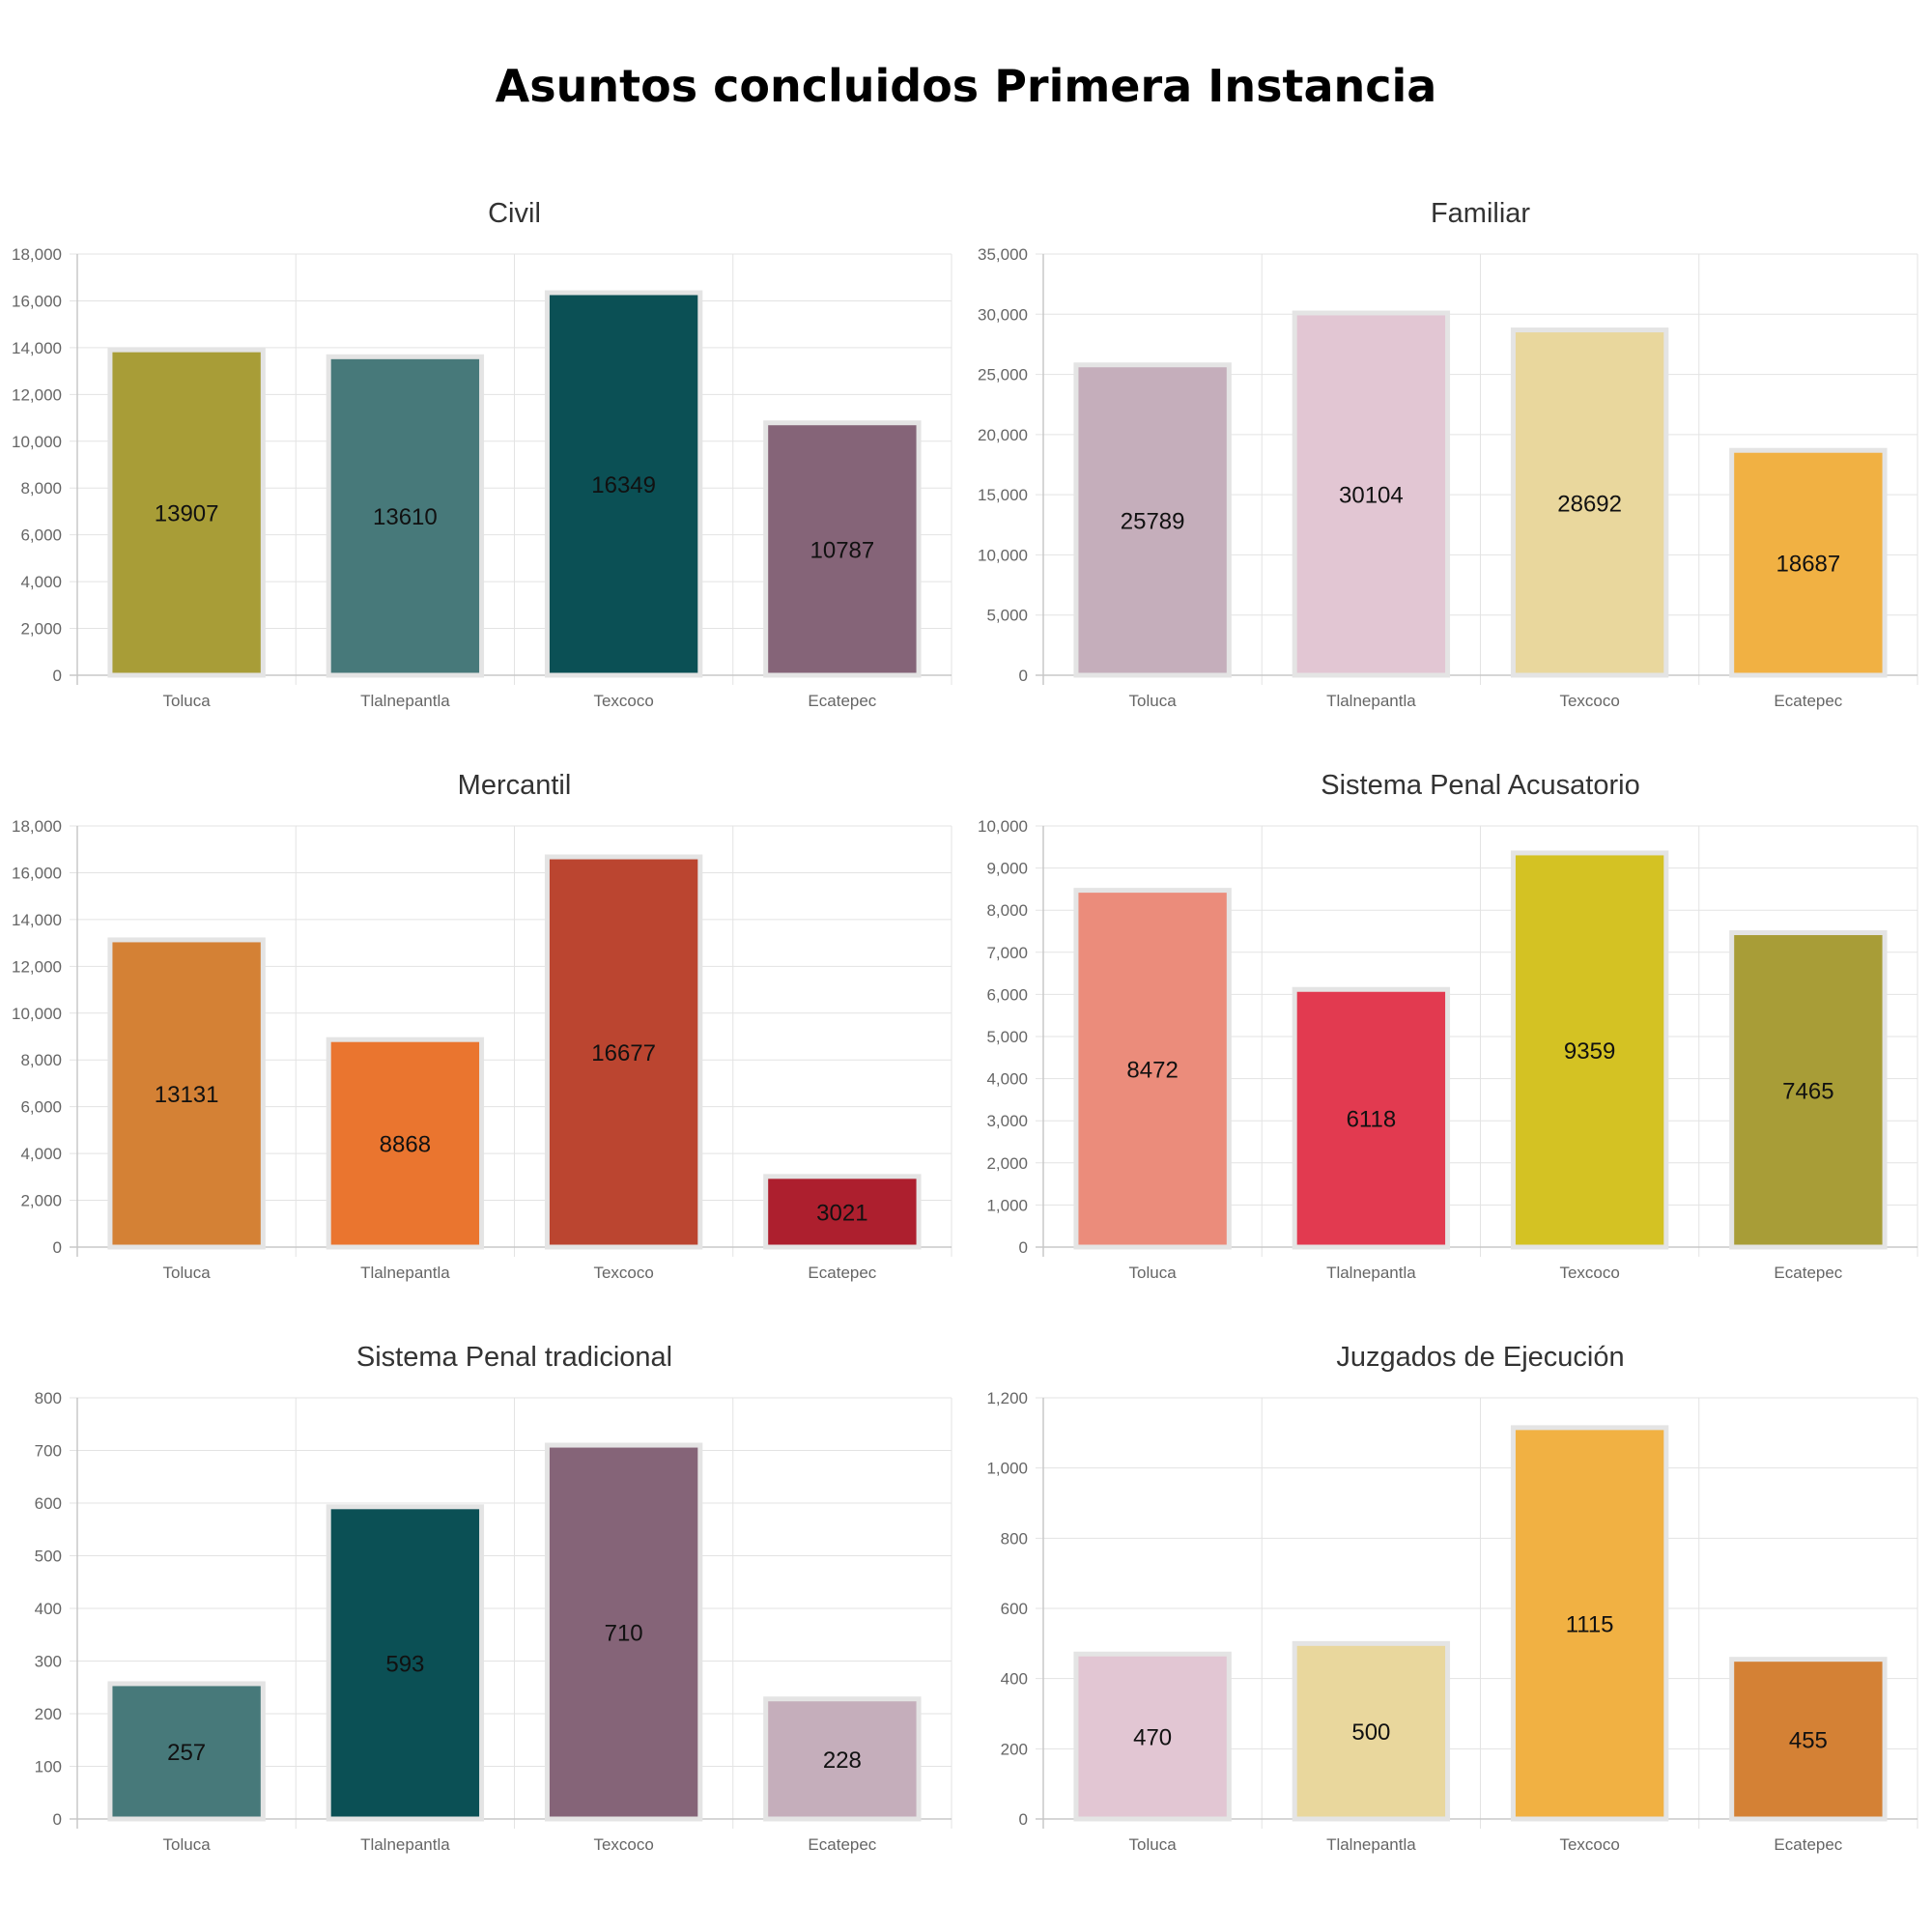 The height and width of the screenshot is (1932, 1932). What do you see at coordinates (48, 1451) in the screenshot?
I see `y-tick-label: 700` at bounding box center [48, 1451].